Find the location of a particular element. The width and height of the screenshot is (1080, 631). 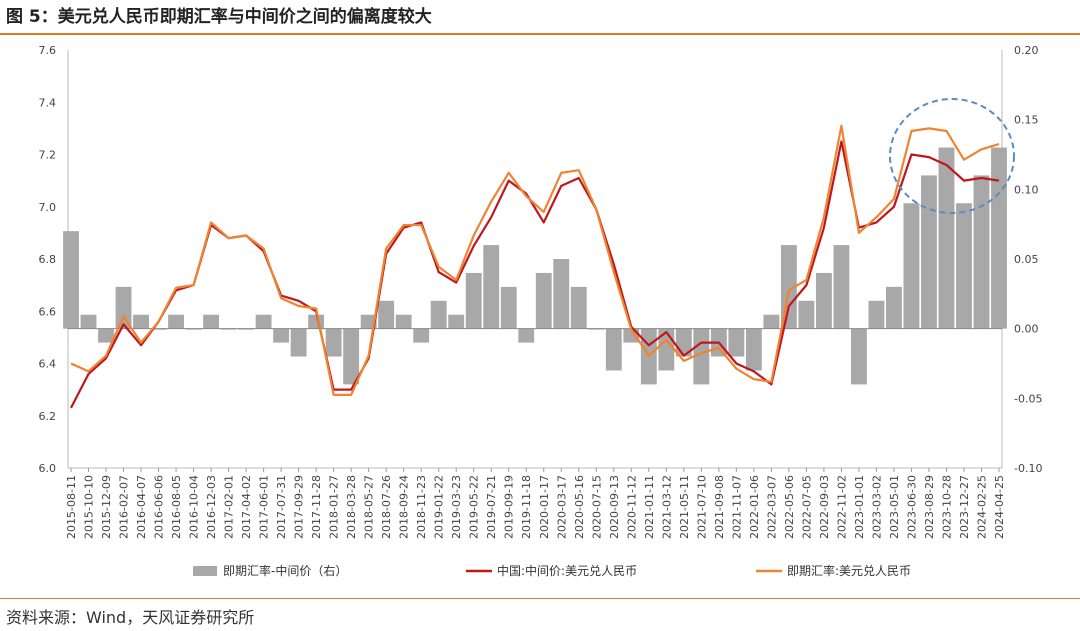

x-tick-label: 2020-03-17 is located at coordinates (561, 507).